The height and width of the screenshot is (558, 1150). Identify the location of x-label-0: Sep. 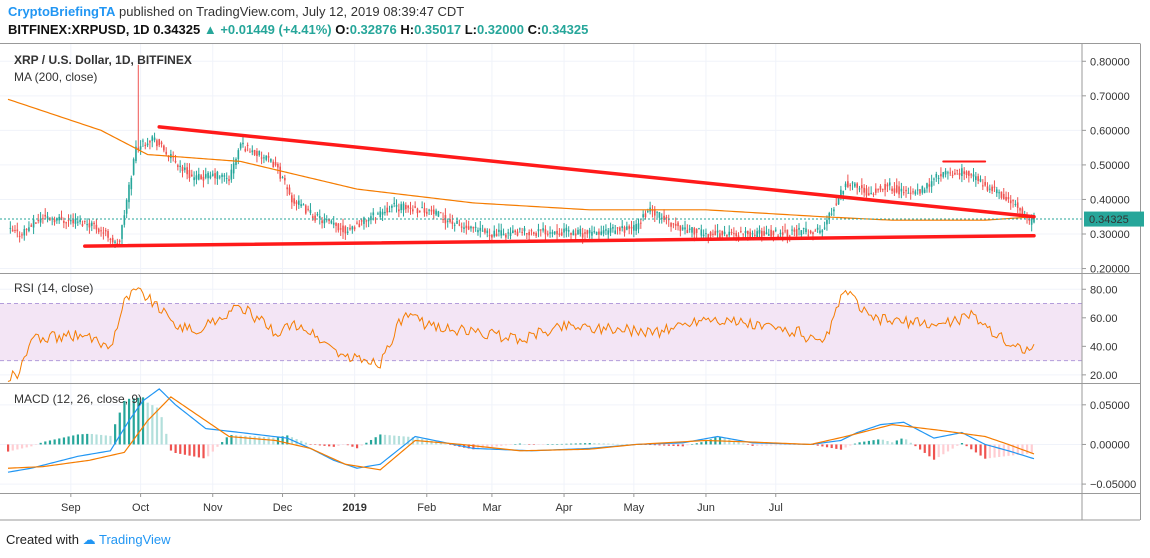
(71, 508).